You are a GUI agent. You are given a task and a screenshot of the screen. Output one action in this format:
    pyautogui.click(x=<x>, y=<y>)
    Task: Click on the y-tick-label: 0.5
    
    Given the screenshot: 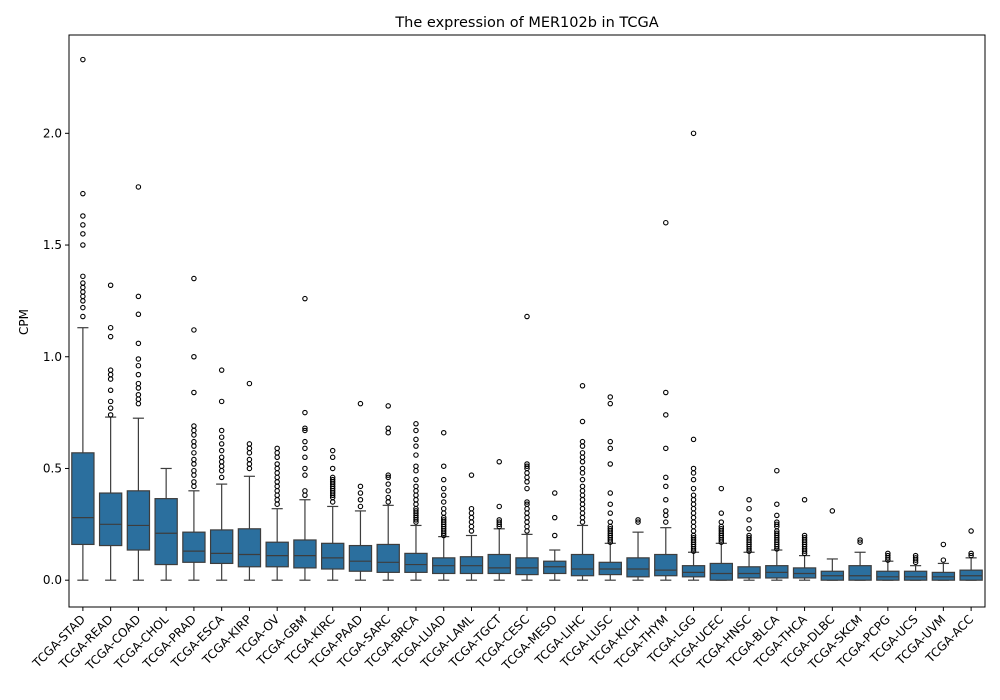 What is the action you would take?
    pyautogui.click(x=52, y=468)
    